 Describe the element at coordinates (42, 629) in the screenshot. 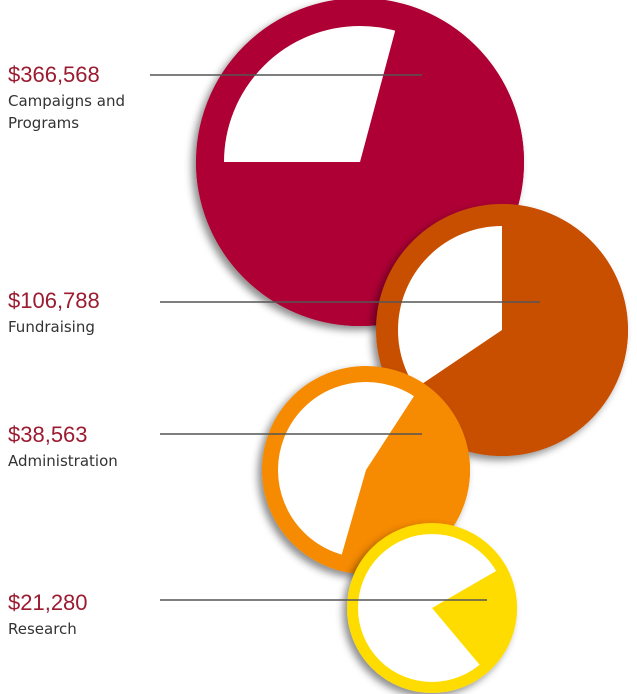

I see `label: Research` at that location.